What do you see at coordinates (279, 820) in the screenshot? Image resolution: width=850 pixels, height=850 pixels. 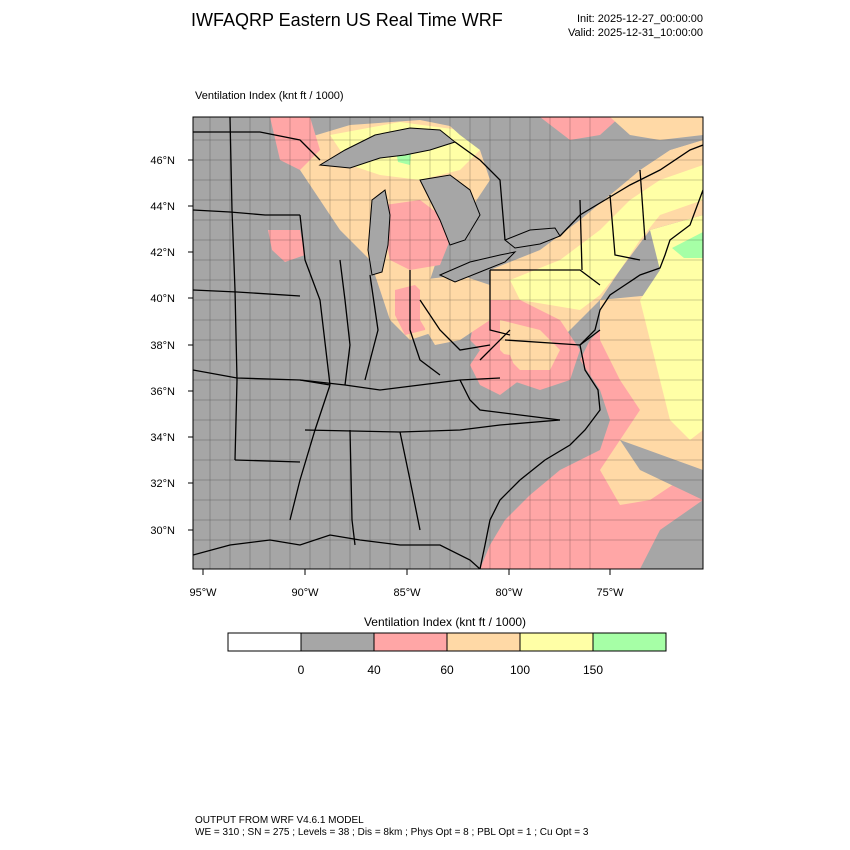 I see `footer-model-line: OUTPUT FROM WRF V4.6.1 MODEL` at bounding box center [279, 820].